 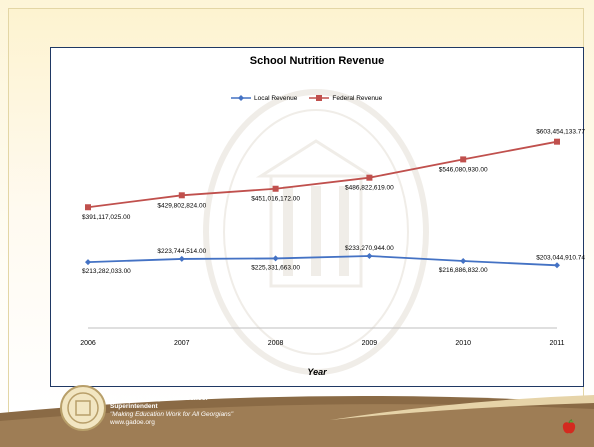 What do you see at coordinates (369, 248) in the screenshot?
I see `data-label: $233,270,944.00` at bounding box center [369, 248].